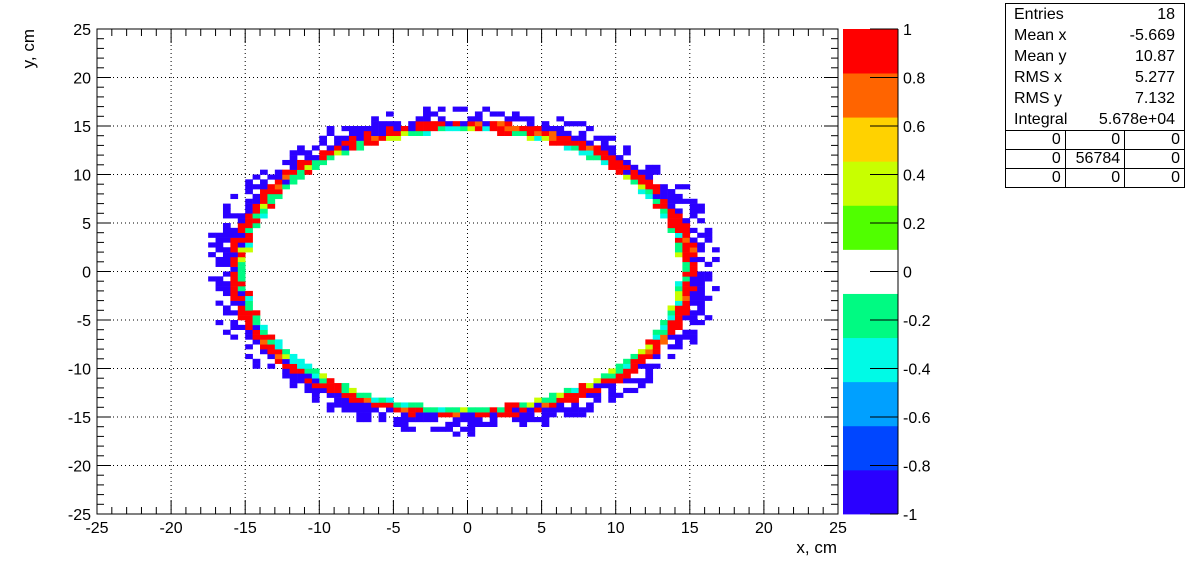 The height and width of the screenshot is (572, 1196). I want to click on x-tick-label: -5, so click(393, 528).